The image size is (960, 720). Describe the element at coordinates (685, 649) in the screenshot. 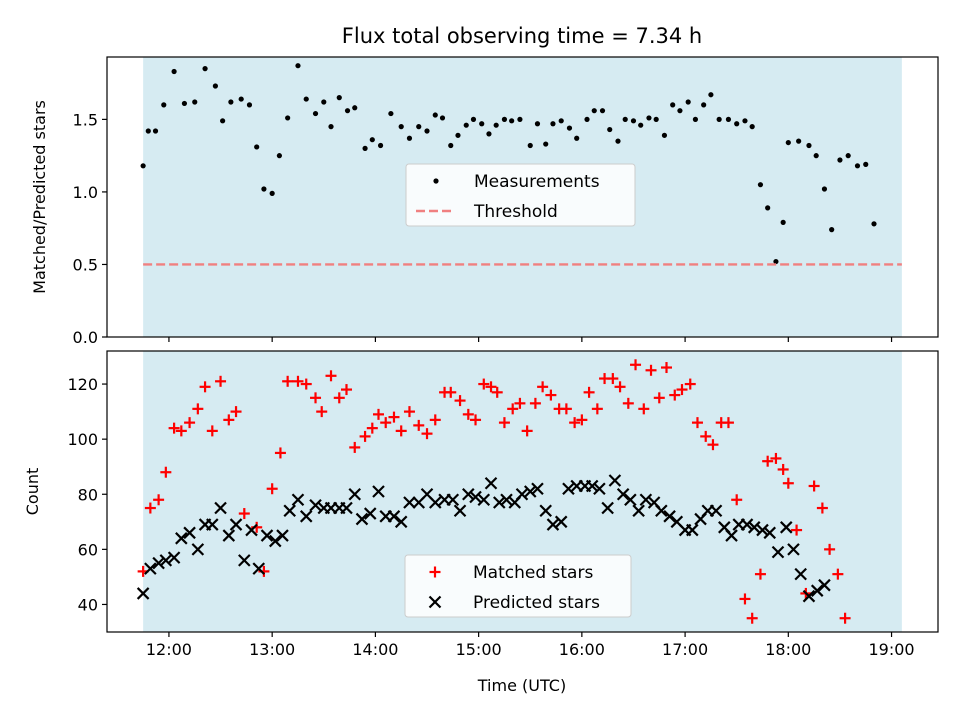

I see `x-tick-label: 17:00` at that location.